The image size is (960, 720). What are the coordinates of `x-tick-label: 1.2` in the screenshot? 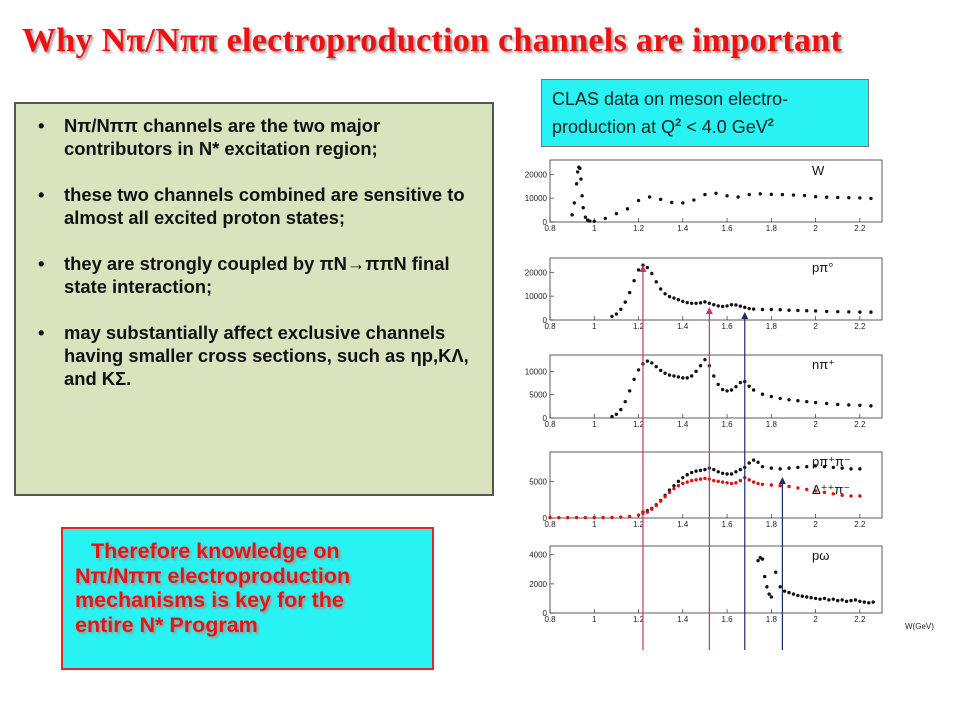 It's located at (639, 619).